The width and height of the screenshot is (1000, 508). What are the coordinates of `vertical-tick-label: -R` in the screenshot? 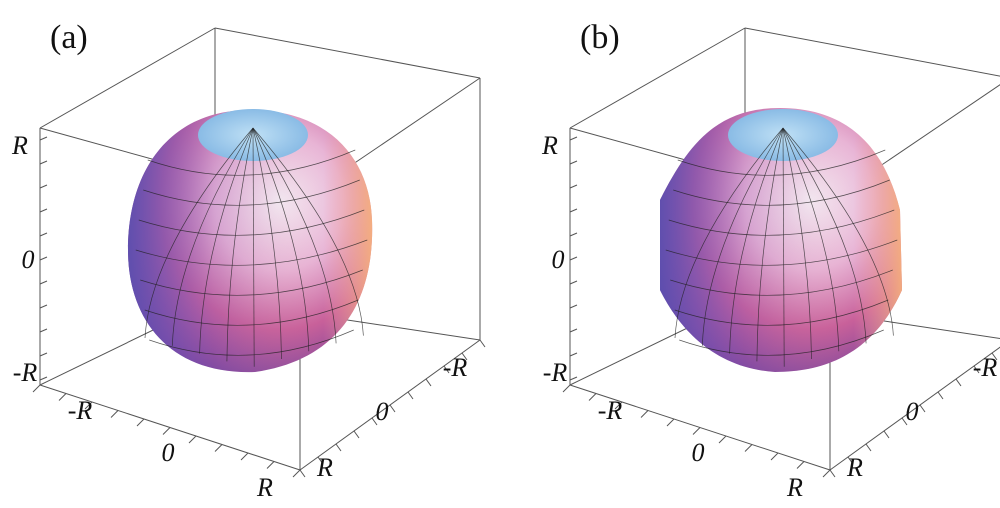 It's located at (25, 372).